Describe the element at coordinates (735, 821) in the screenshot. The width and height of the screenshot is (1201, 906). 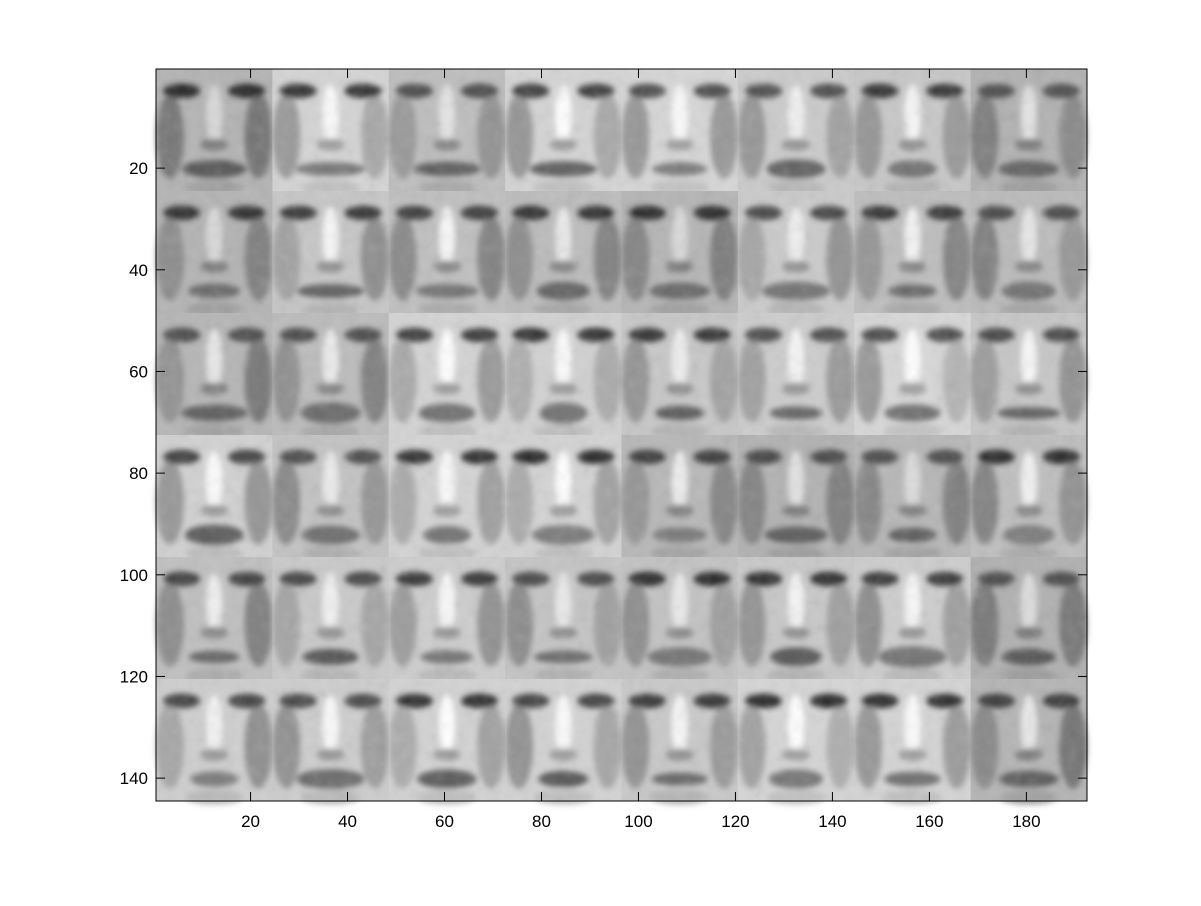
I see `x-tick-label: 120` at that location.